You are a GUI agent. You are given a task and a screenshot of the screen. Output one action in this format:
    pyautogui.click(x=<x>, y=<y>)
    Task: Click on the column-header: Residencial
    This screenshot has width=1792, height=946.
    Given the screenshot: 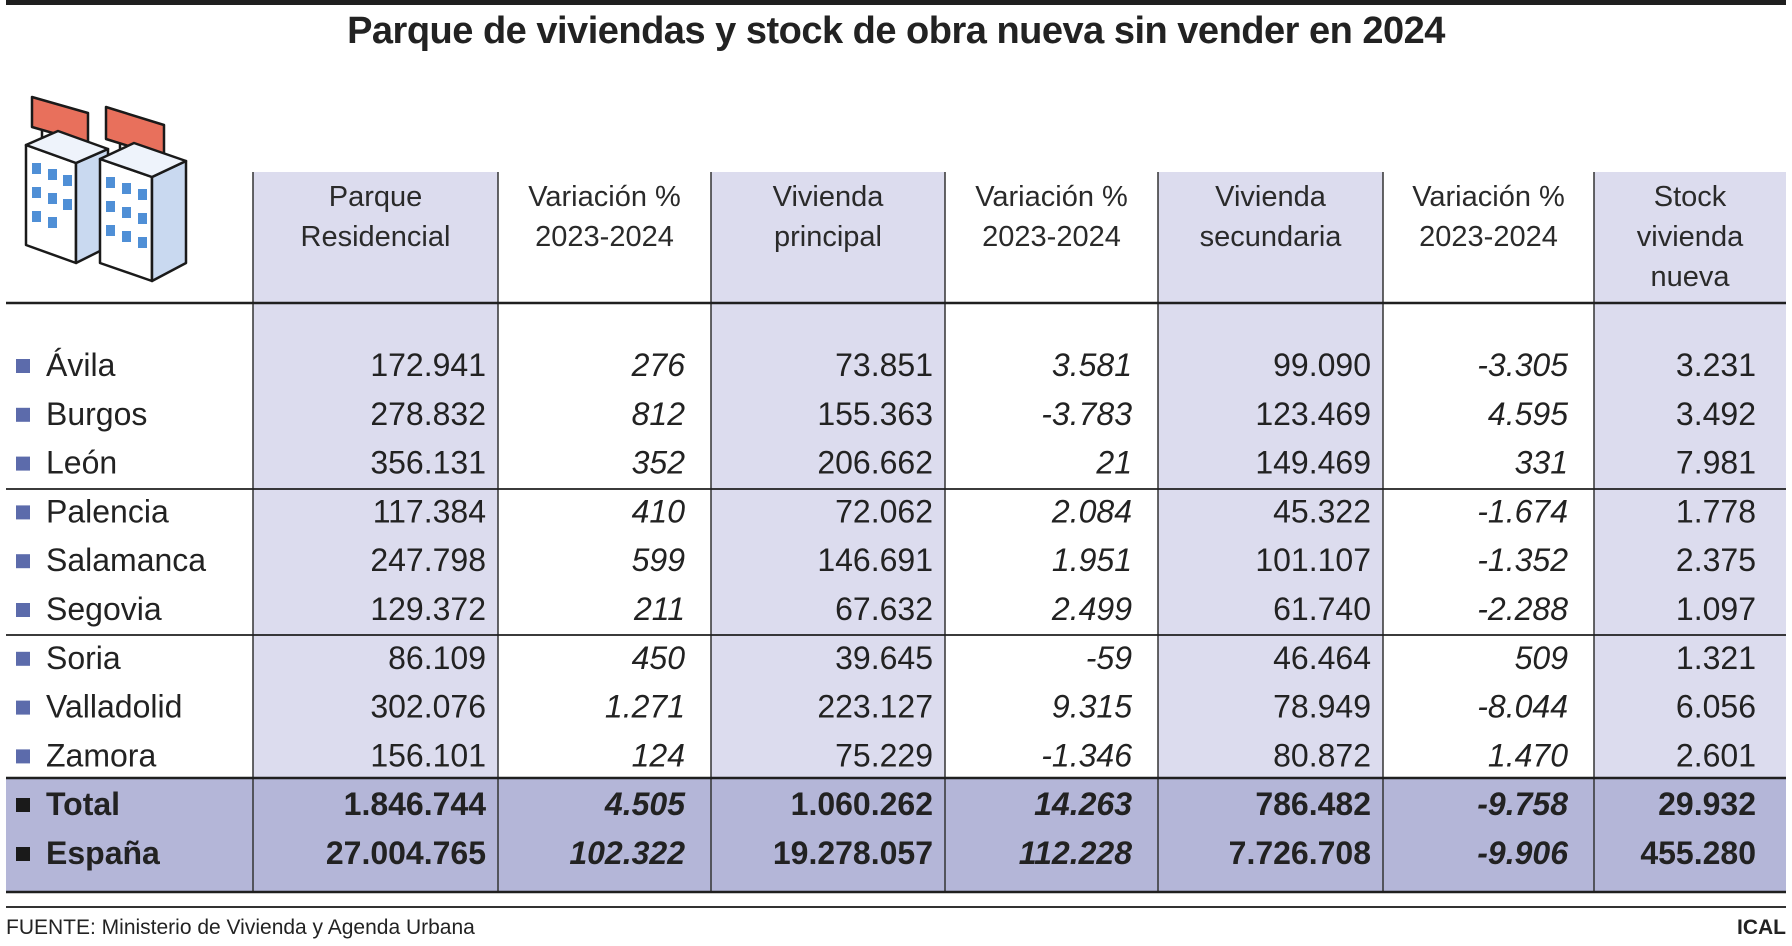 What is the action you would take?
    pyautogui.click(x=376, y=237)
    